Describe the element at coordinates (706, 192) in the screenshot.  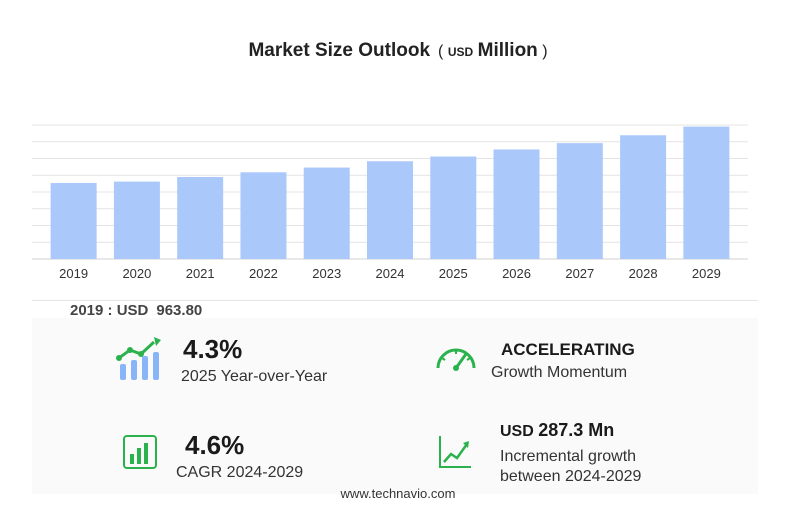
I see `bar-2029` at that location.